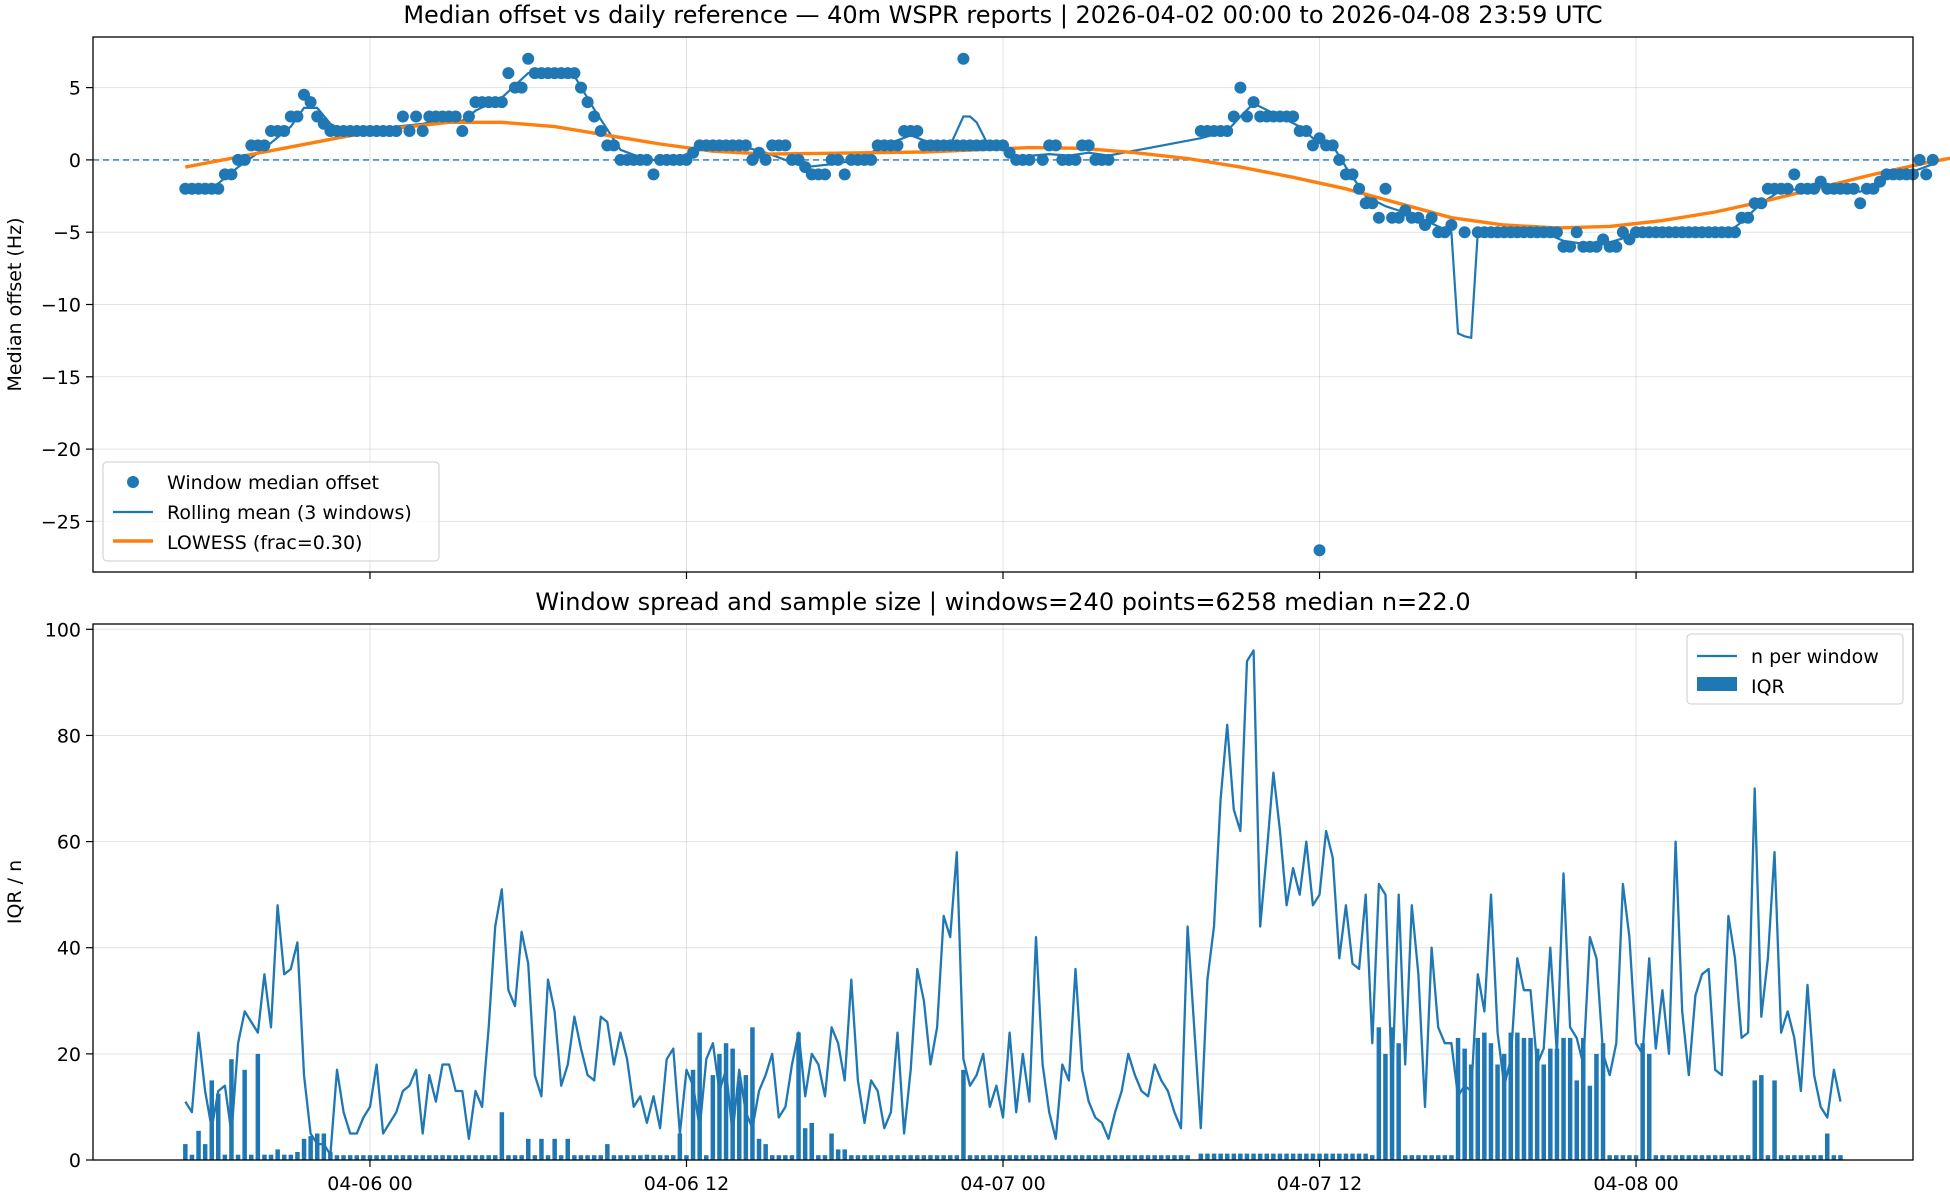 Image resolution: width=1950 pixels, height=1200 pixels. I want to click on y-tick-label: −5, so click(67, 233).